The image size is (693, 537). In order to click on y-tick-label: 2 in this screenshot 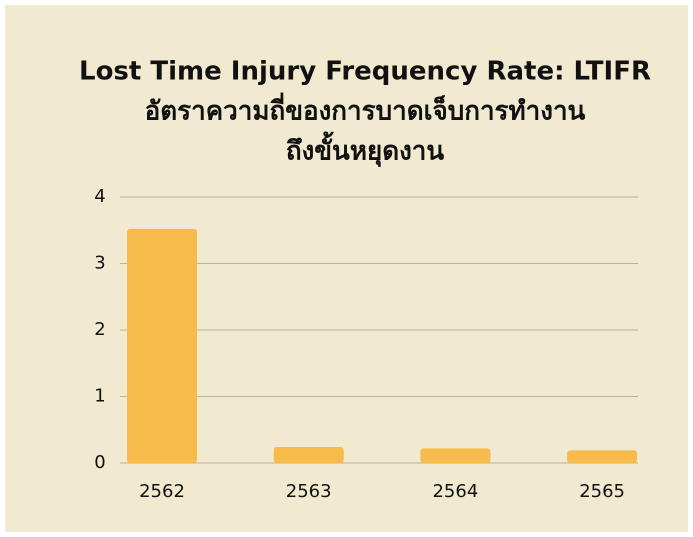, I will do `click(99, 329)`.